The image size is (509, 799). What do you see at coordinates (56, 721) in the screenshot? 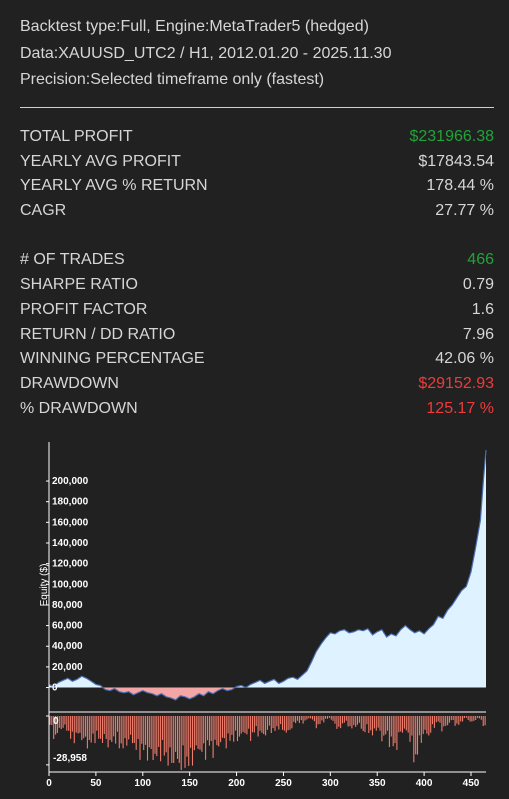
I see `drawdown-y-tick-label: 0` at bounding box center [56, 721].